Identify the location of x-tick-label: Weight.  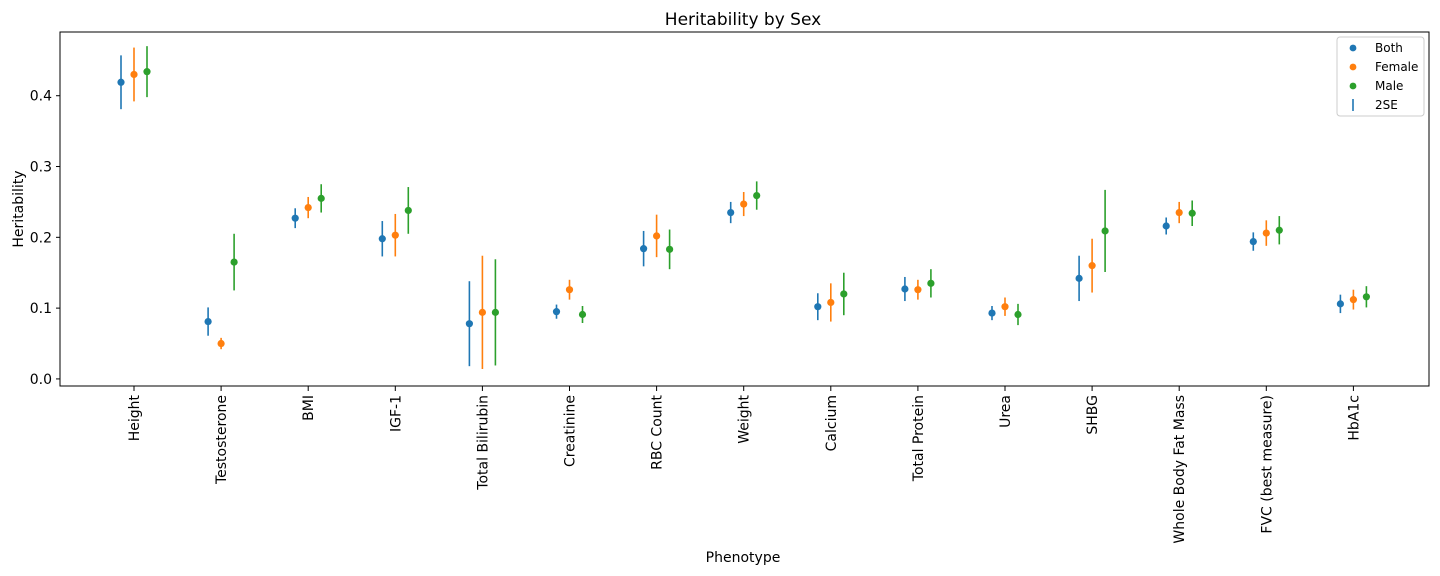
(745, 418).